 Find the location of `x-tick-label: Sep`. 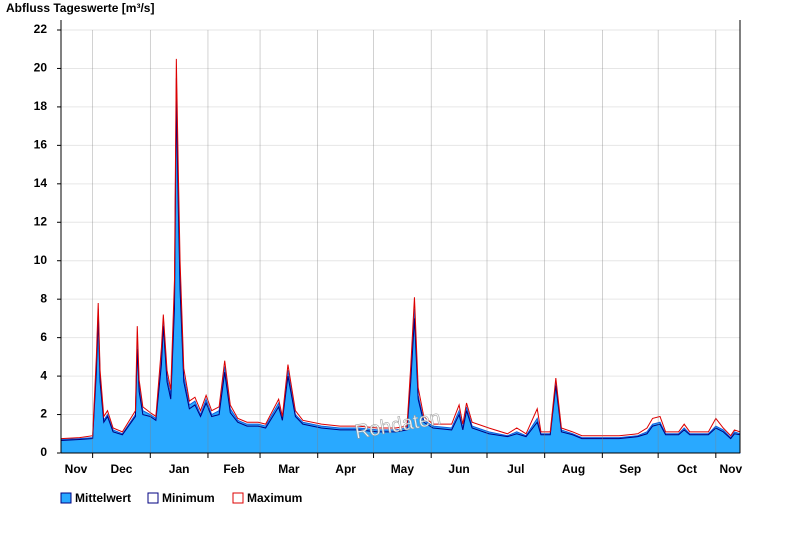

x-tick-label: Sep is located at coordinates (630, 469).